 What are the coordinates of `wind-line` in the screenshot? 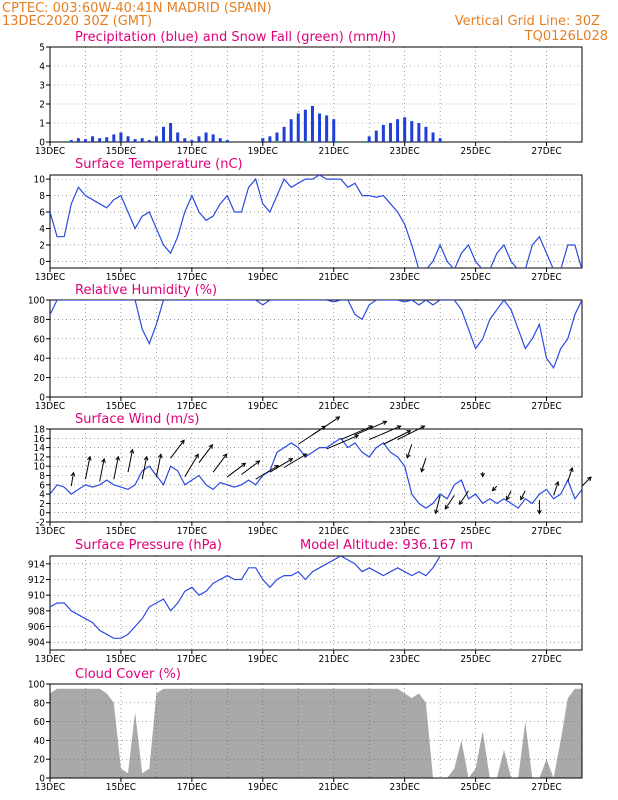 It's located at (316, 473).